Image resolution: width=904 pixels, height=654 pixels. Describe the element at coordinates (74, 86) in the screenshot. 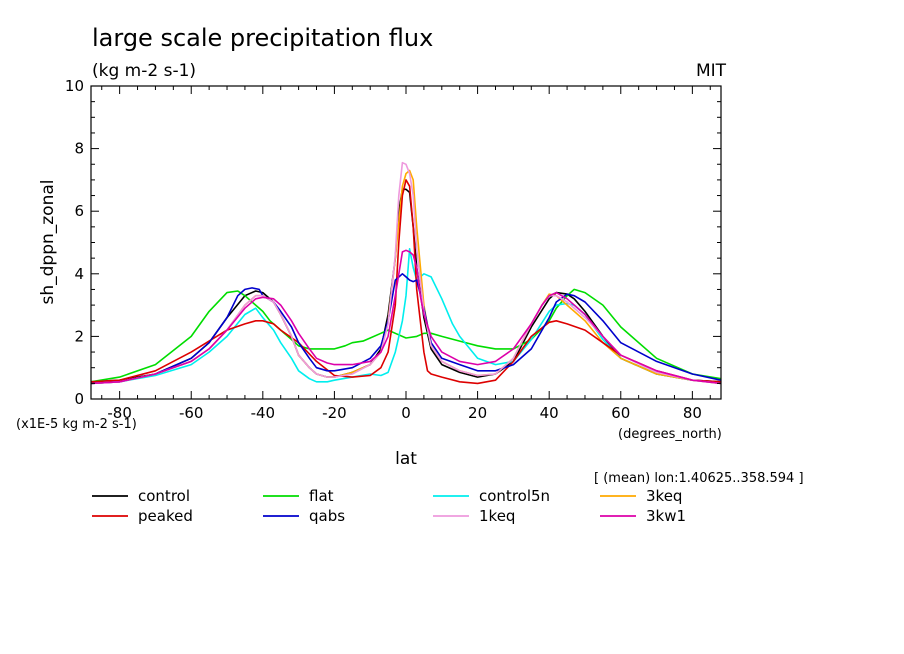

I see `y-tick-label: 10` at that location.